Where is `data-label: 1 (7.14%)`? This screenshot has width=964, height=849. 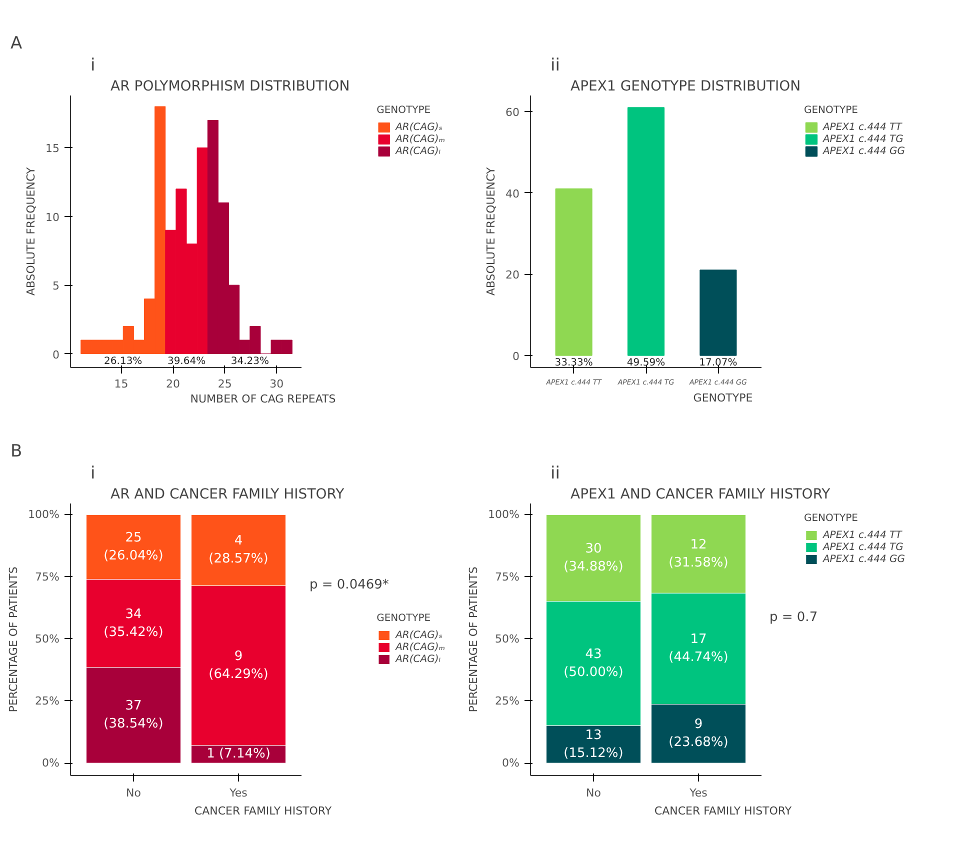 data-label: 1 (7.14%) is located at coordinates (238, 754).